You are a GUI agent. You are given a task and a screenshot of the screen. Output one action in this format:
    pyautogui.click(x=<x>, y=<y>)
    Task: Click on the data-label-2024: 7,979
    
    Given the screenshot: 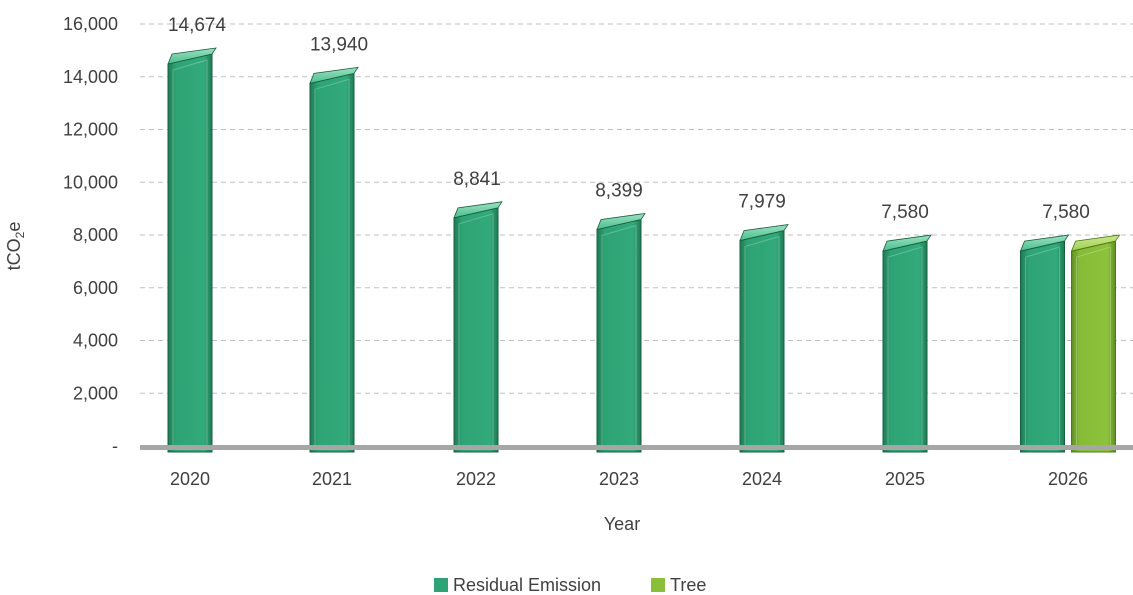 What is the action you would take?
    pyautogui.click(x=762, y=202)
    